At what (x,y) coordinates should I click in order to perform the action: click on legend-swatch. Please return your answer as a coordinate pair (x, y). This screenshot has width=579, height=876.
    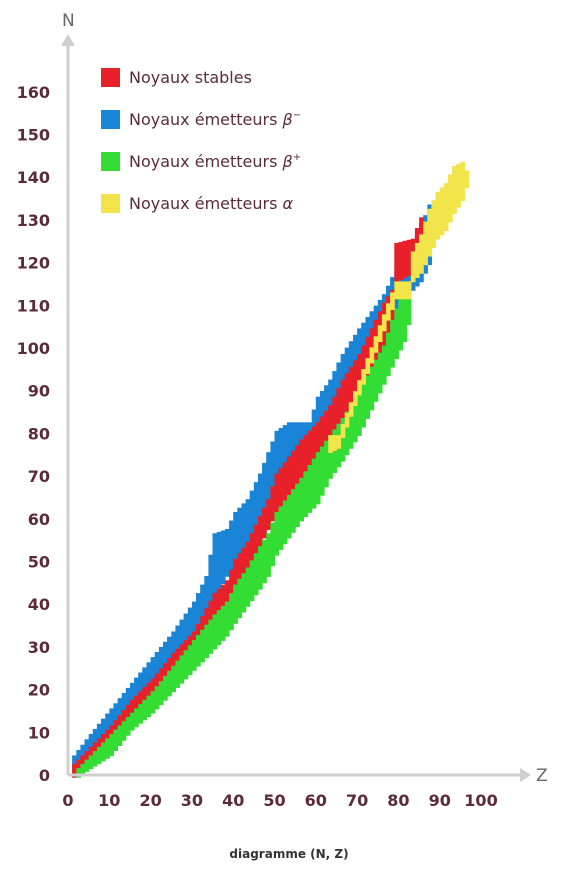
    Looking at the image, I should click on (110, 119).